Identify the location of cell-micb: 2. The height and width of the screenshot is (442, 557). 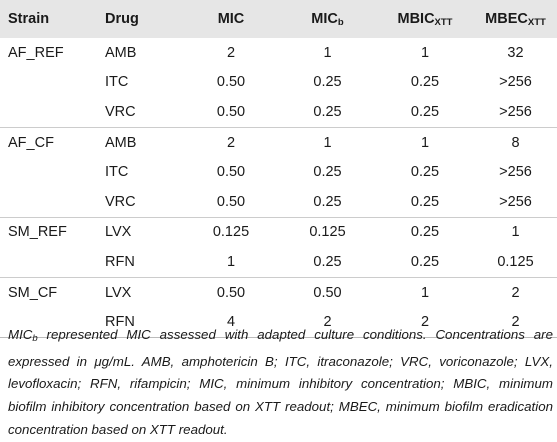
(327, 322).